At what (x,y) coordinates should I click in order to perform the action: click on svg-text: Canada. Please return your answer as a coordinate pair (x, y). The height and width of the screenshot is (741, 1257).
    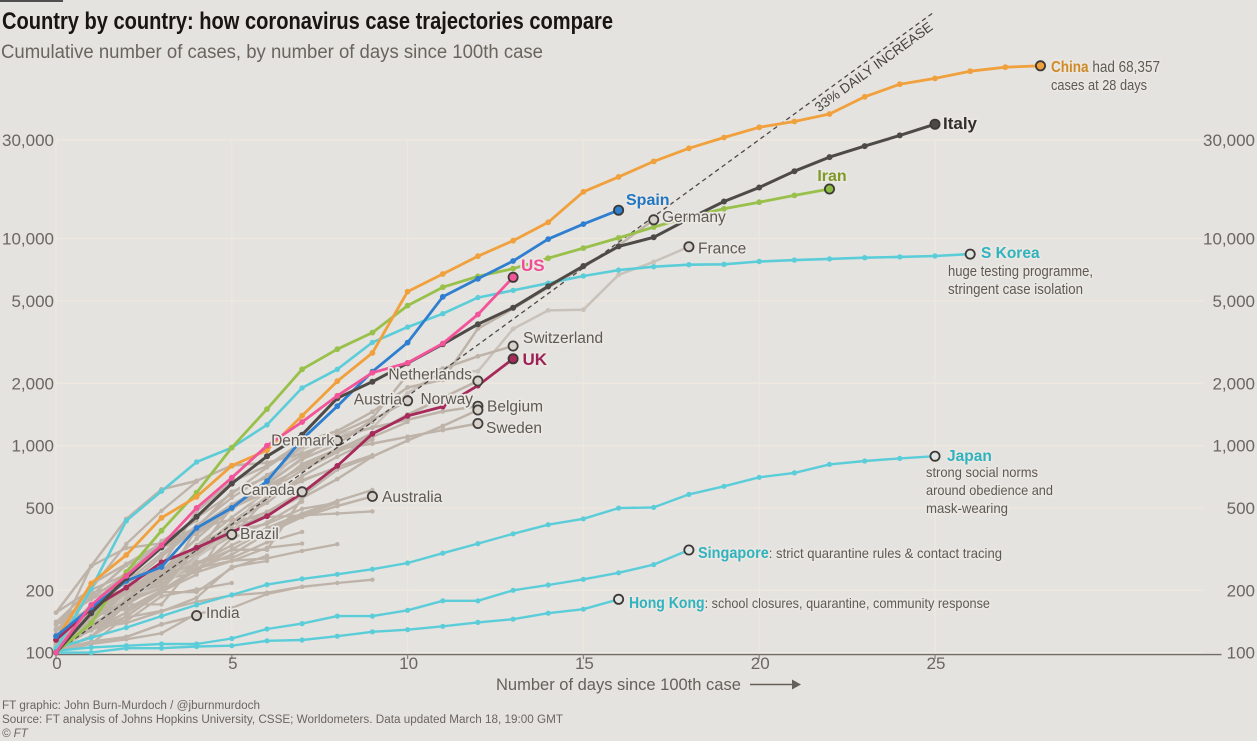
    Looking at the image, I should click on (268, 490).